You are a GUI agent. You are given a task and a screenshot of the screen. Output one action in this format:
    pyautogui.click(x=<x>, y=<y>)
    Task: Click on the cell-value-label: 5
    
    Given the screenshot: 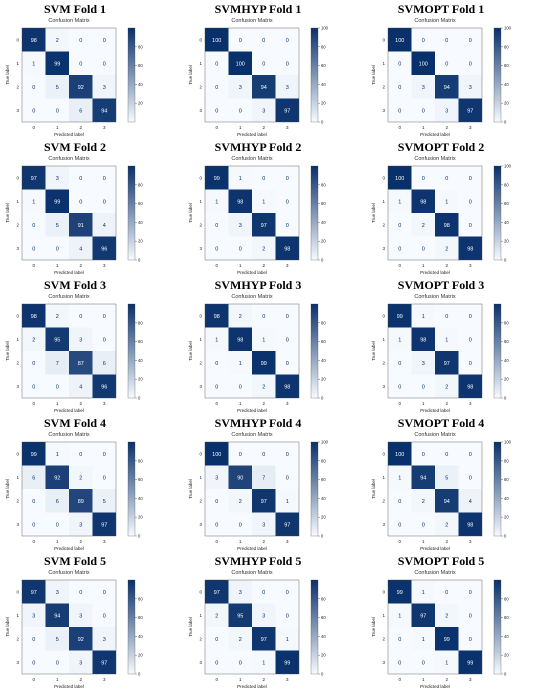 What is the action you would take?
    pyautogui.click(x=57, y=640)
    